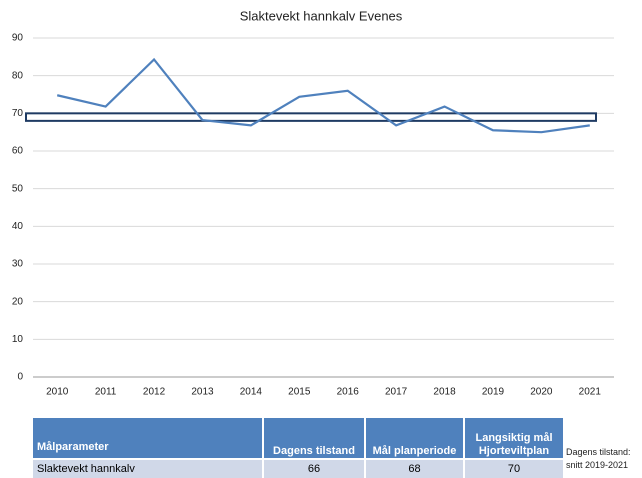 This screenshot has width=642, height=478. I want to click on x-tick-label: 2012, so click(154, 392).